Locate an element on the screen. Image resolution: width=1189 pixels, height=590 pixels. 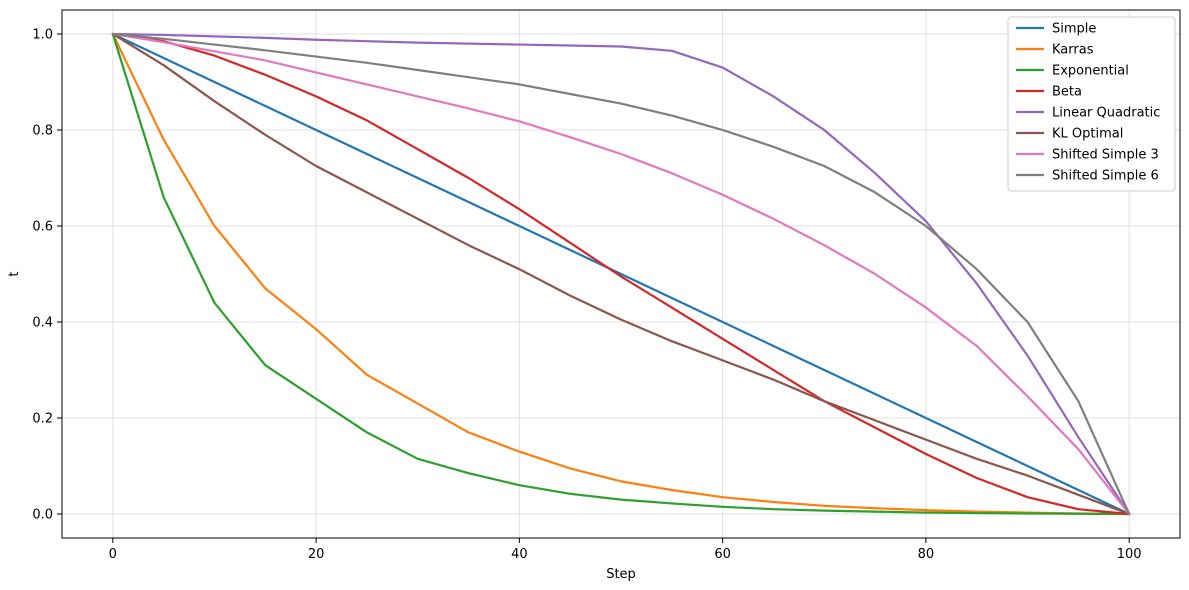
y-tick-label: 0.4 is located at coordinates (42, 323).